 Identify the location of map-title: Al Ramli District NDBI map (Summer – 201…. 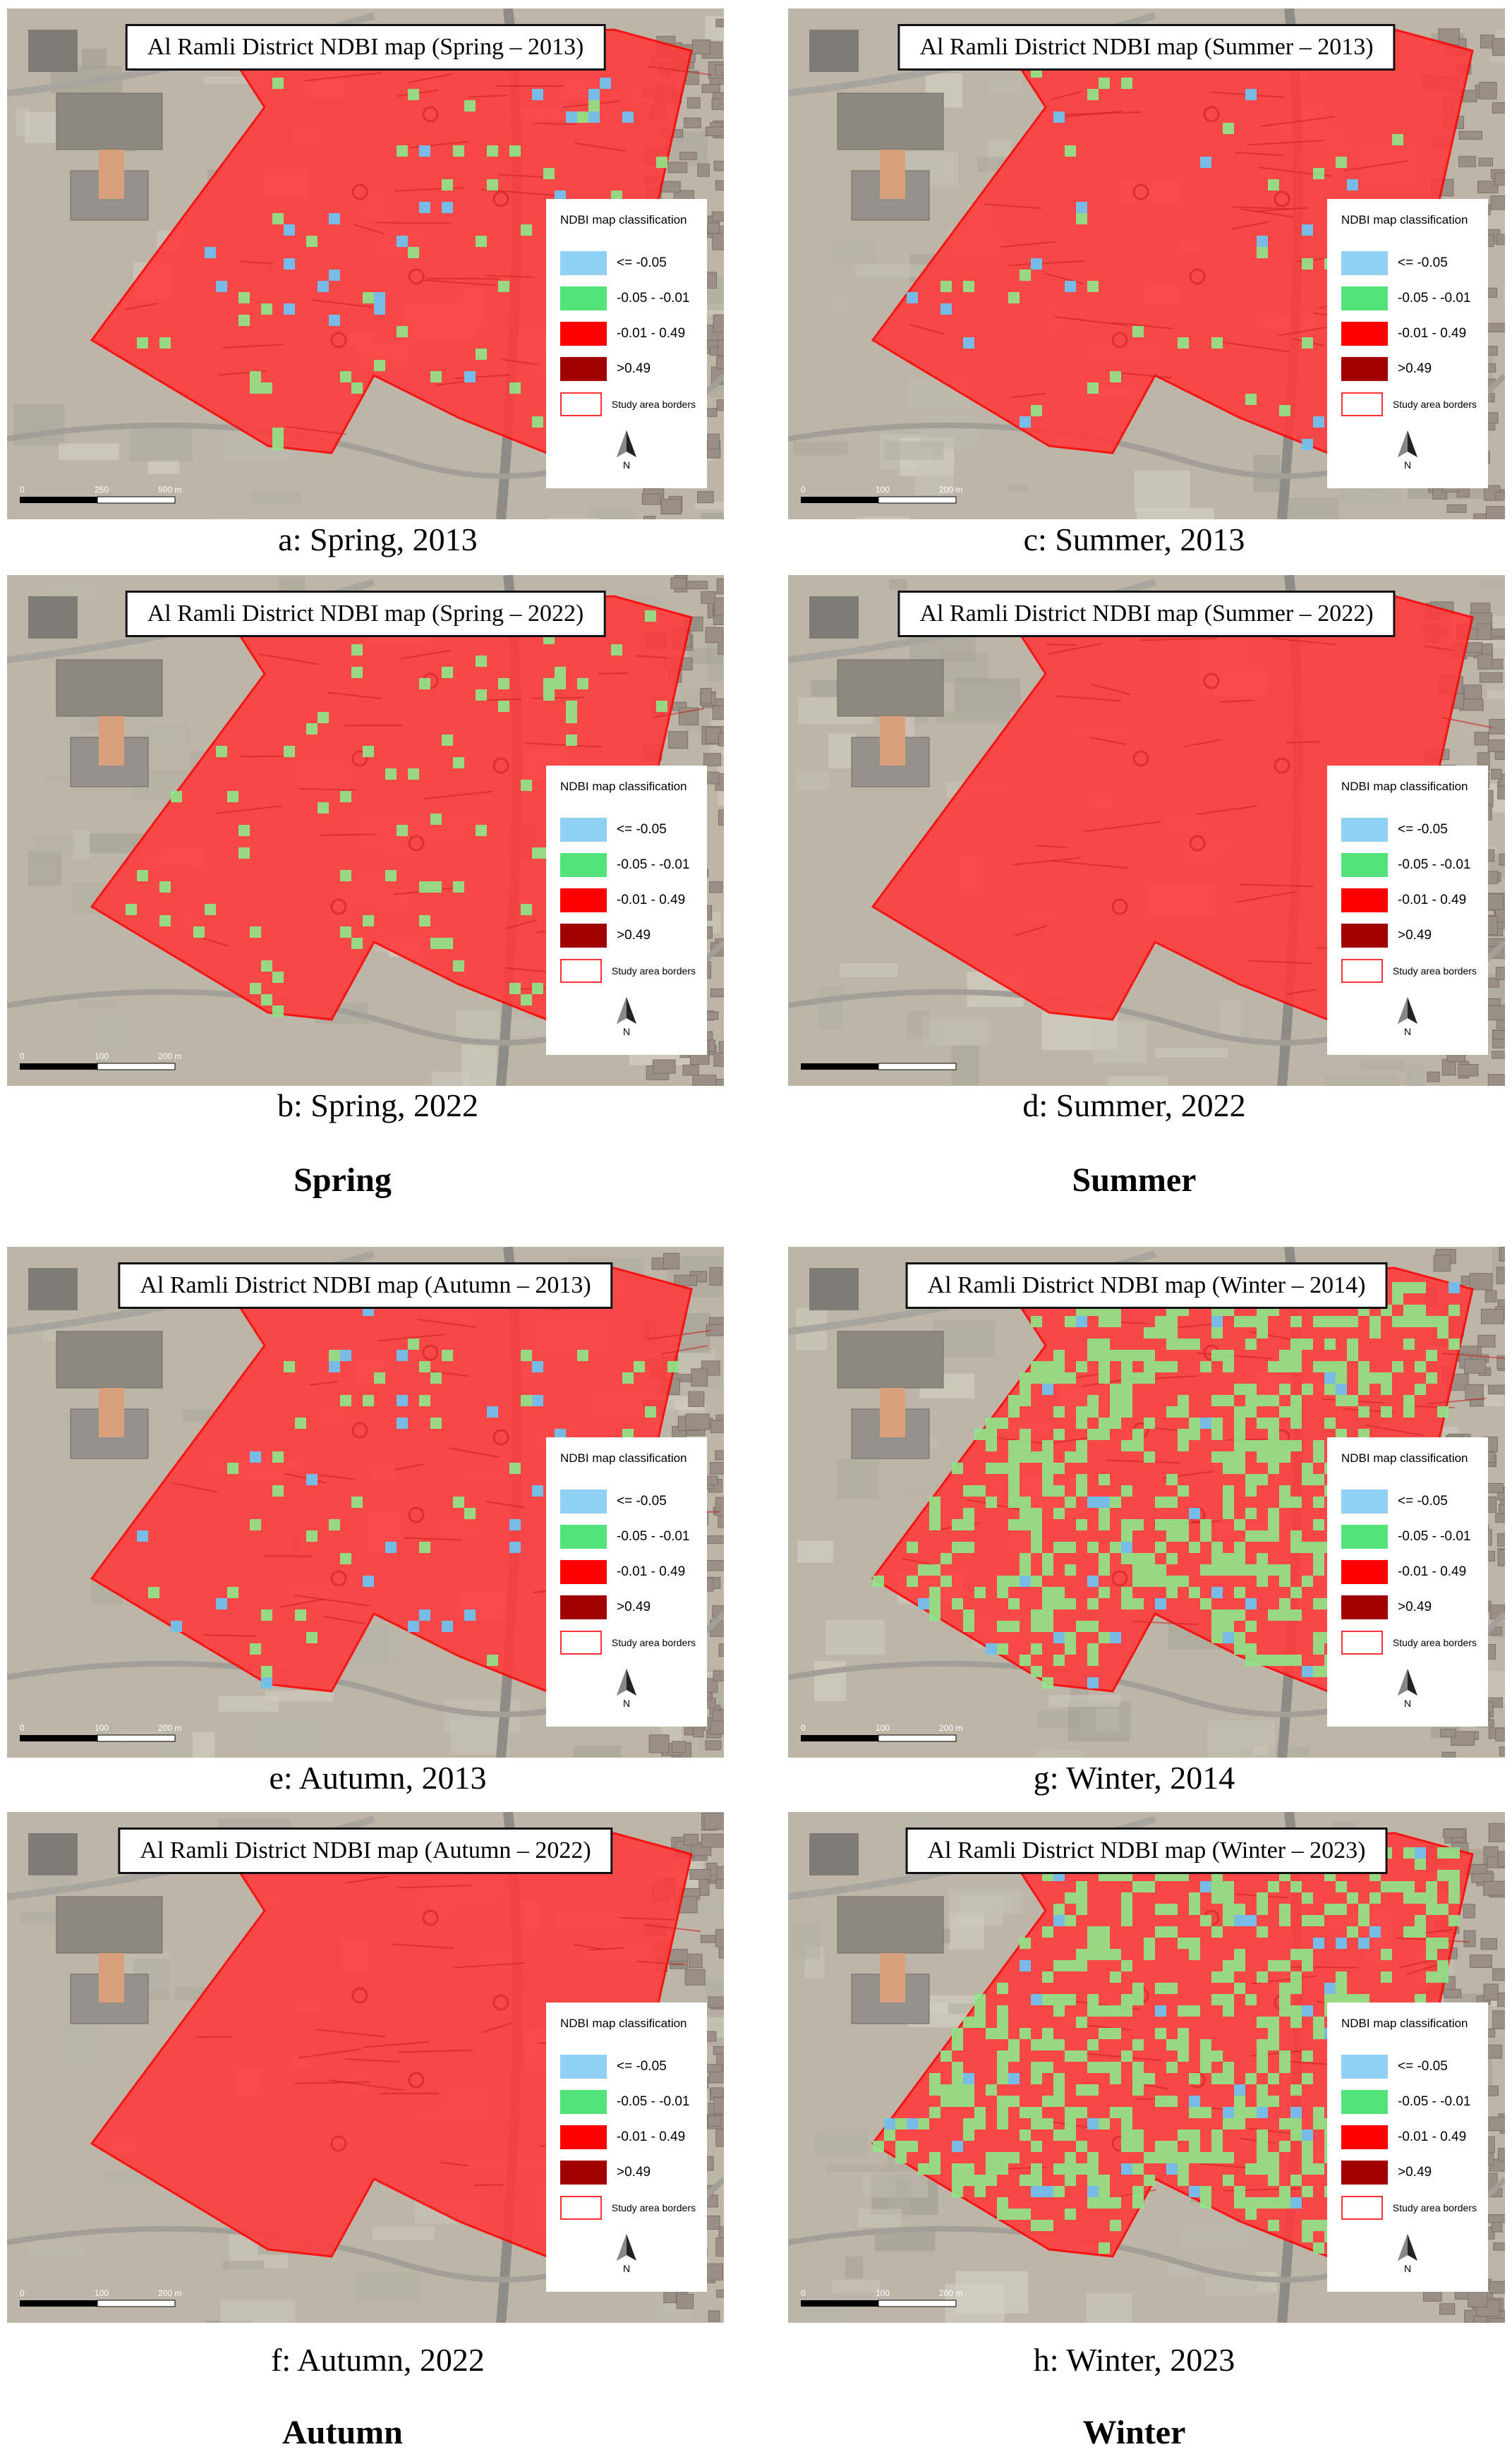
(1146, 48).